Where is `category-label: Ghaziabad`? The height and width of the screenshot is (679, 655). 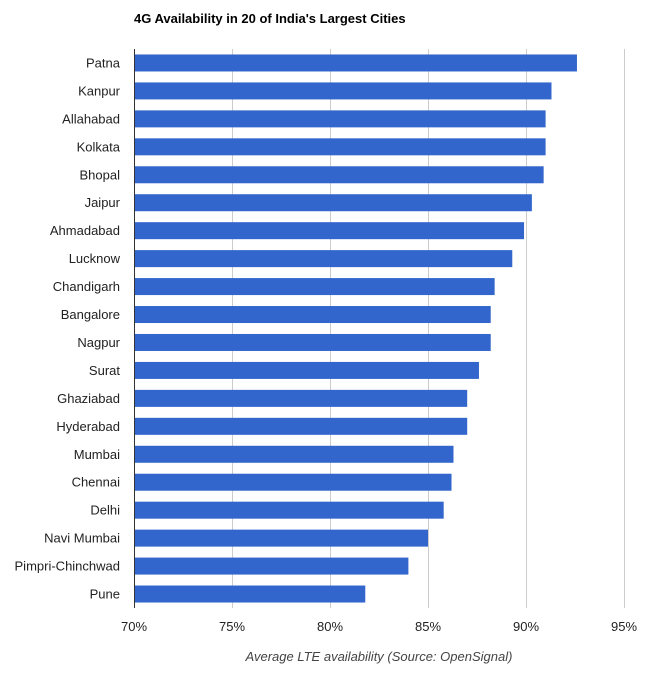
category-label: Ghaziabad is located at coordinates (88, 398).